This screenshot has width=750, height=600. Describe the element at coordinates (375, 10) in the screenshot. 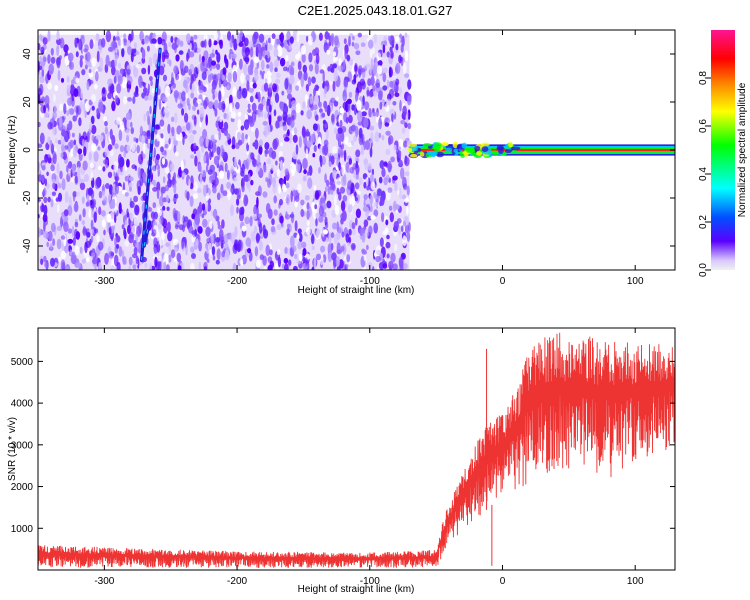

I see `figure-title: C2E1.2025.043.18.01.G27` at that location.